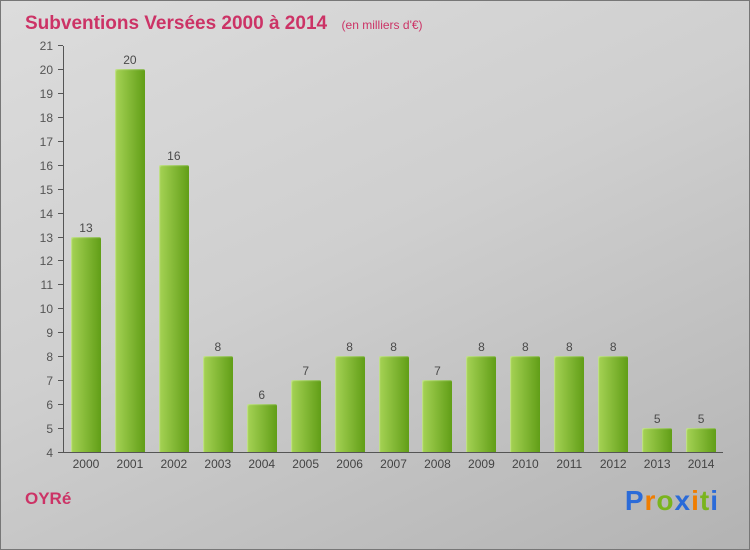 Image resolution: width=750 pixels, height=550 pixels. What do you see at coordinates (46, 165) in the screenshot?
I see `y-tick-label: 16` at bounding box center [46, 165].